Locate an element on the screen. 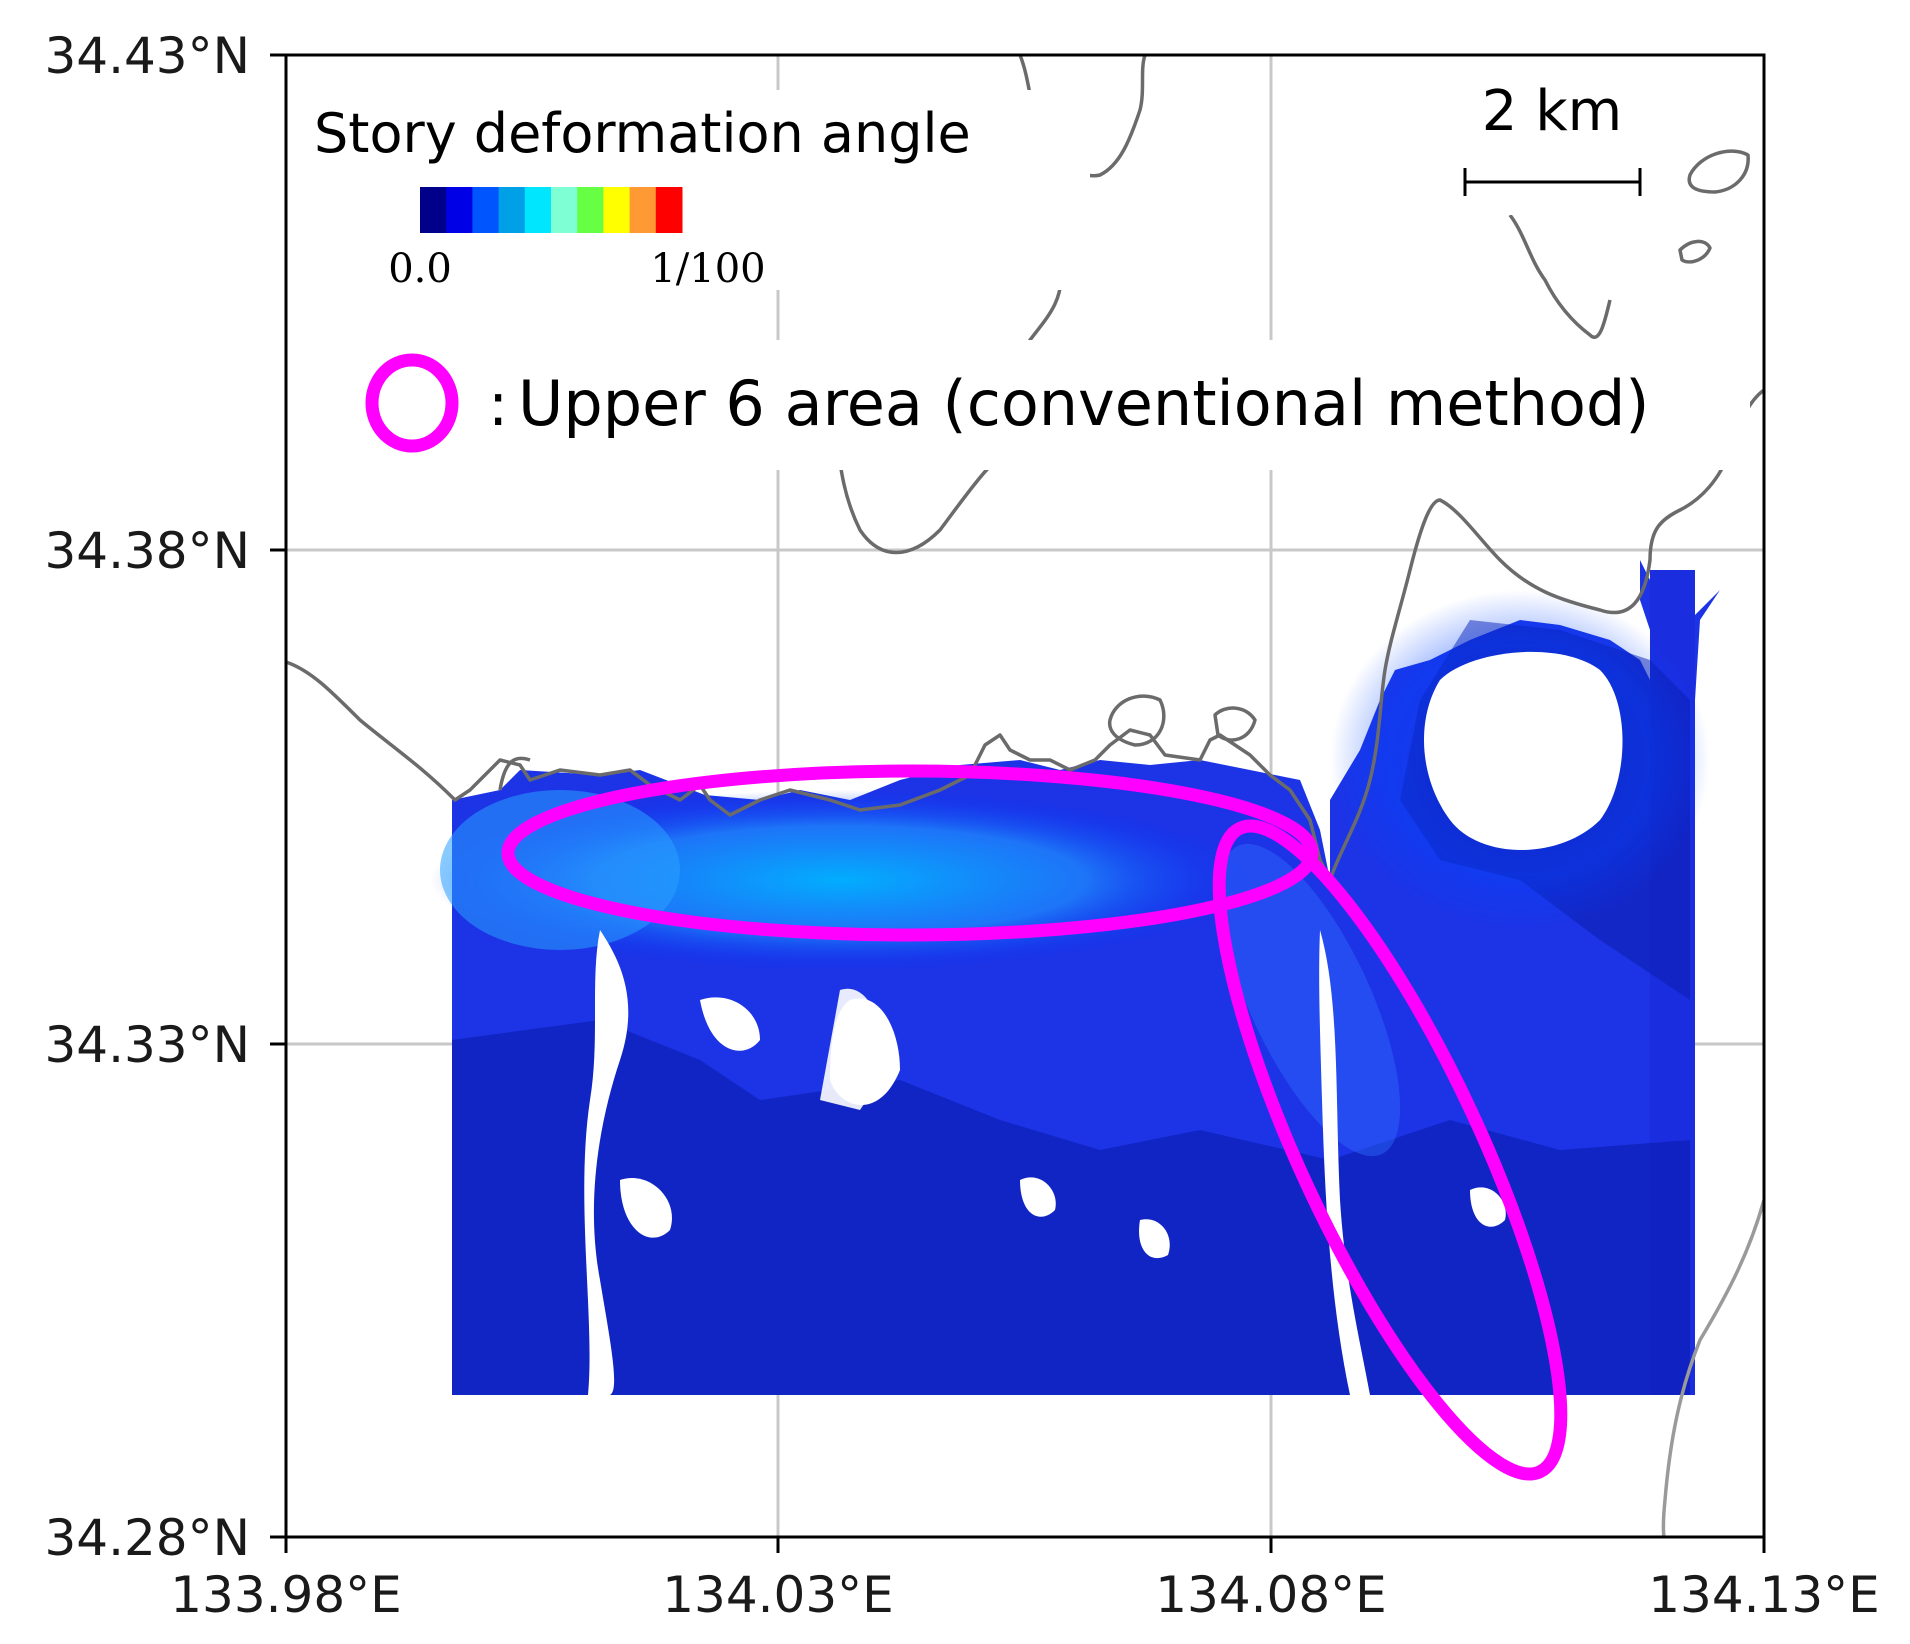 The image size is (1910, 1644). y-axis-labels: 34.43°N 34.38°N 34.33°N 34.28°N is located at coordinates (147, 797).